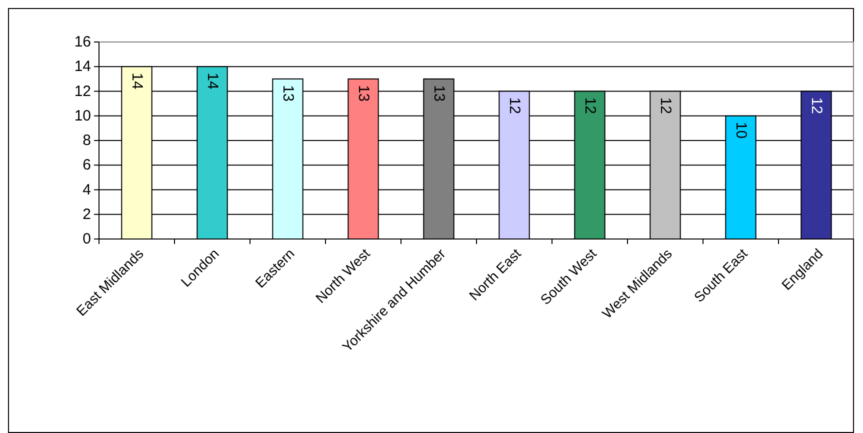 The height and width of the screenshot is (433, 863). Describe the element at coordinates (86, 189) in the screenshot. I see `y-tick-label: 4` at that location.